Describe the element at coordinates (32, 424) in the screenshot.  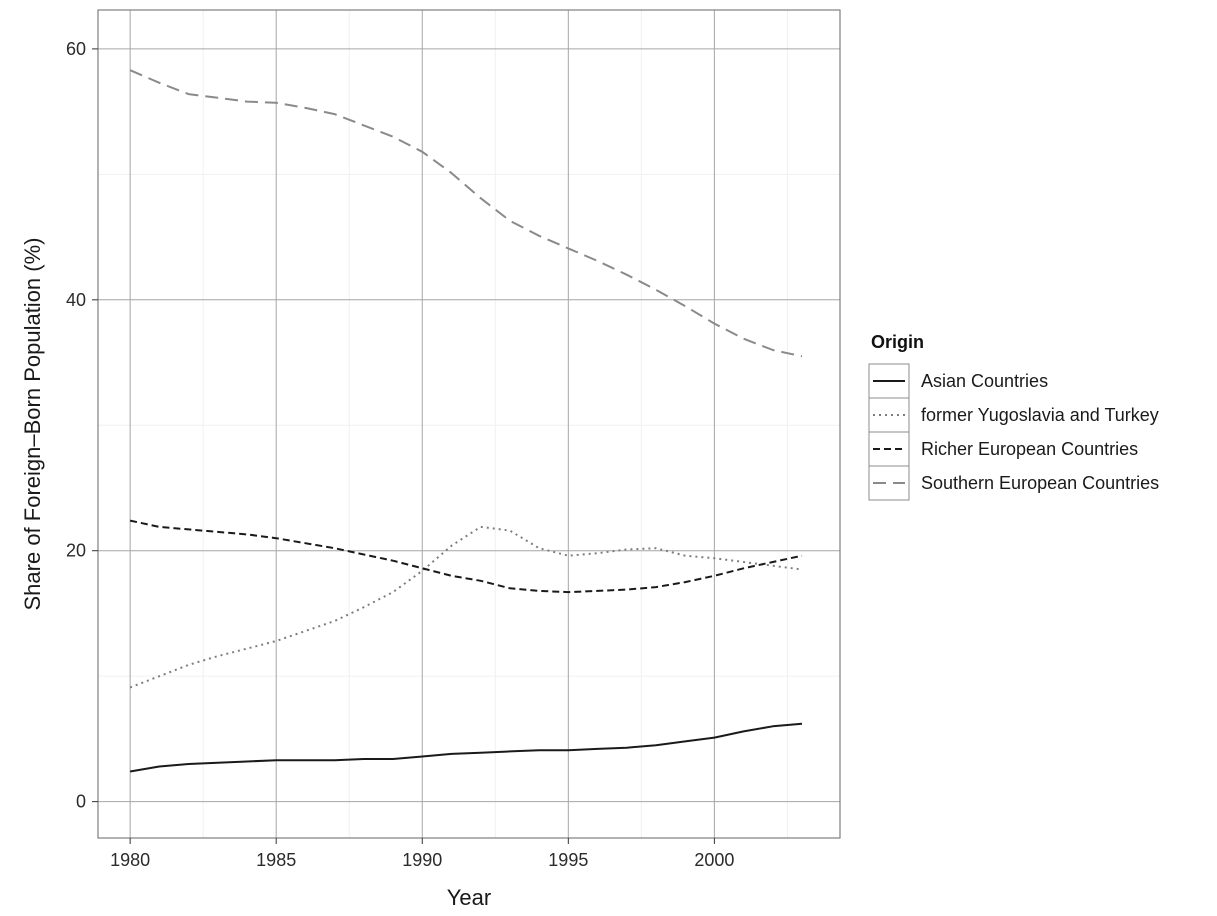
I see `y-axis-title: Share of Foreign–Born Population (%)` at that location.